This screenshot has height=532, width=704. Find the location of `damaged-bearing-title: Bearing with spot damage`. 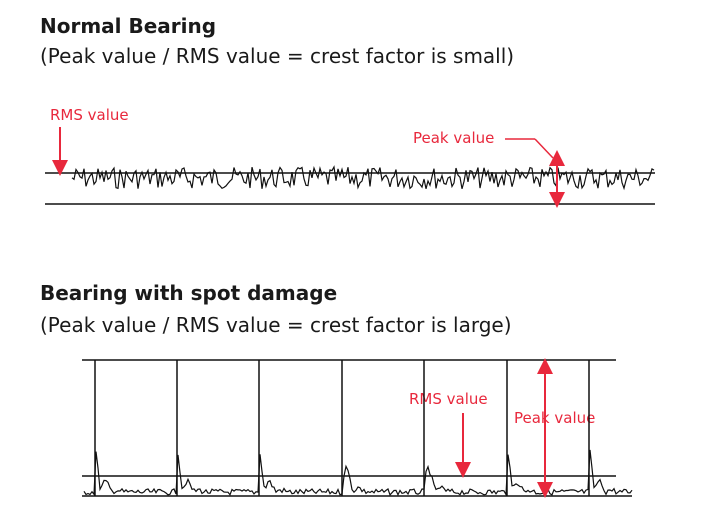

damaged-bearing-title: Bearing with spot damage is located at coordinates (189, 293).